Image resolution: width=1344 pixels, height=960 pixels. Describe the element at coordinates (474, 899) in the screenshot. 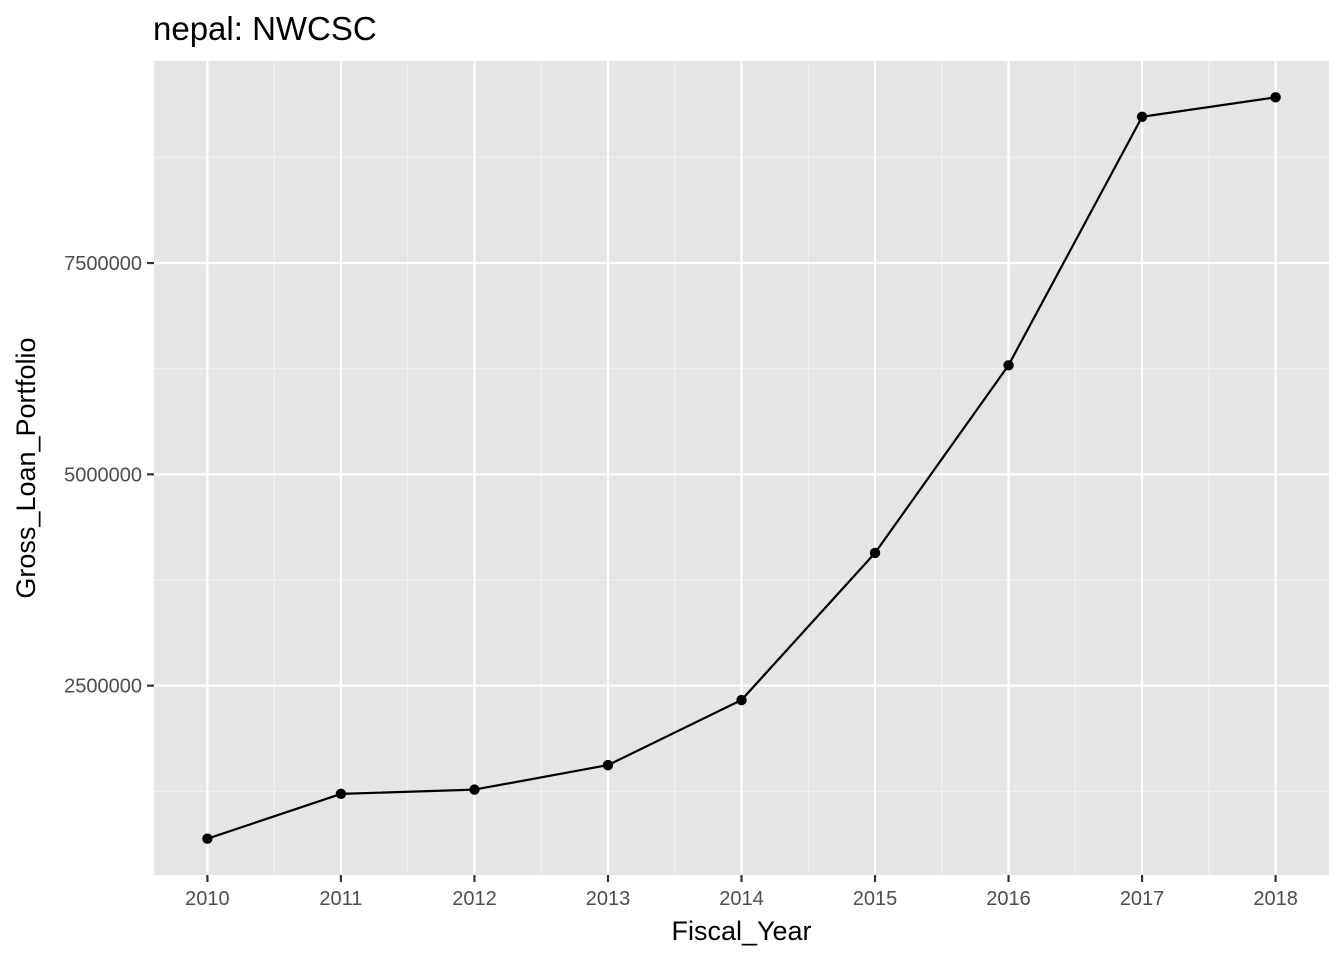

I see `x-tick-label: 2012` at that location.